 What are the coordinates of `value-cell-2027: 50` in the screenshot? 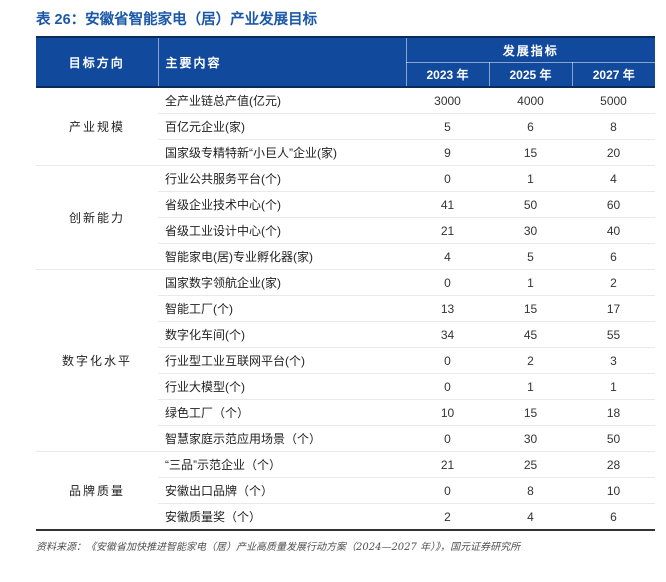 It's located at (614, 438).